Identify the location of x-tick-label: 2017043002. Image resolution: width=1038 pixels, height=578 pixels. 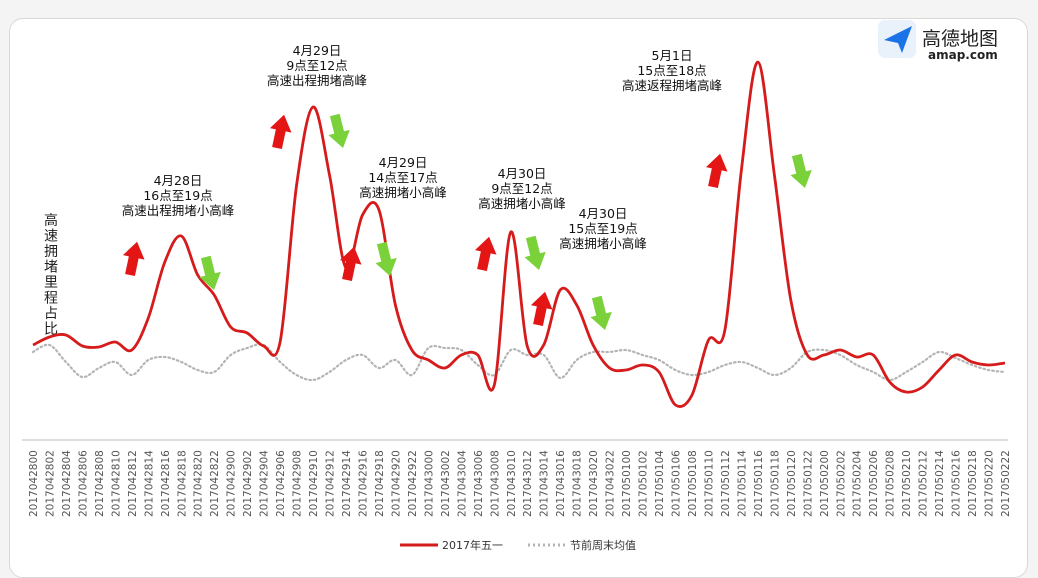
(446, 483).